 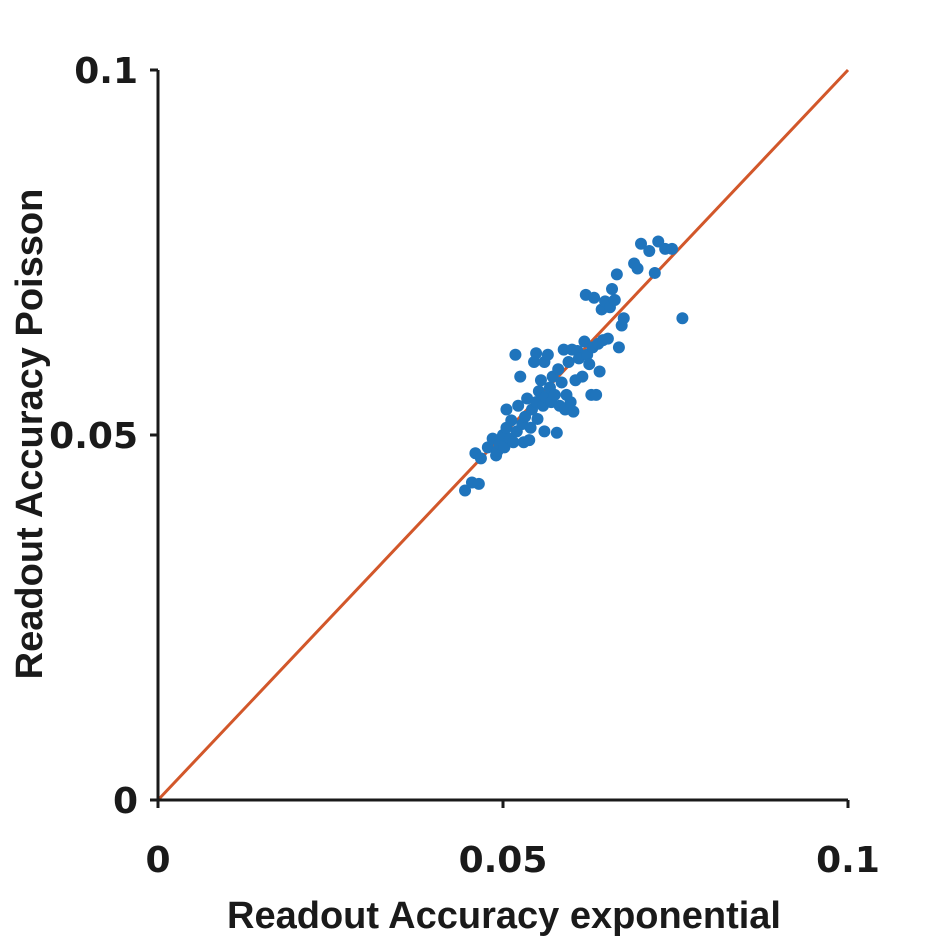 I want to click on x-ticks: 0 0.05 0.1, so click(x=512, y=840).